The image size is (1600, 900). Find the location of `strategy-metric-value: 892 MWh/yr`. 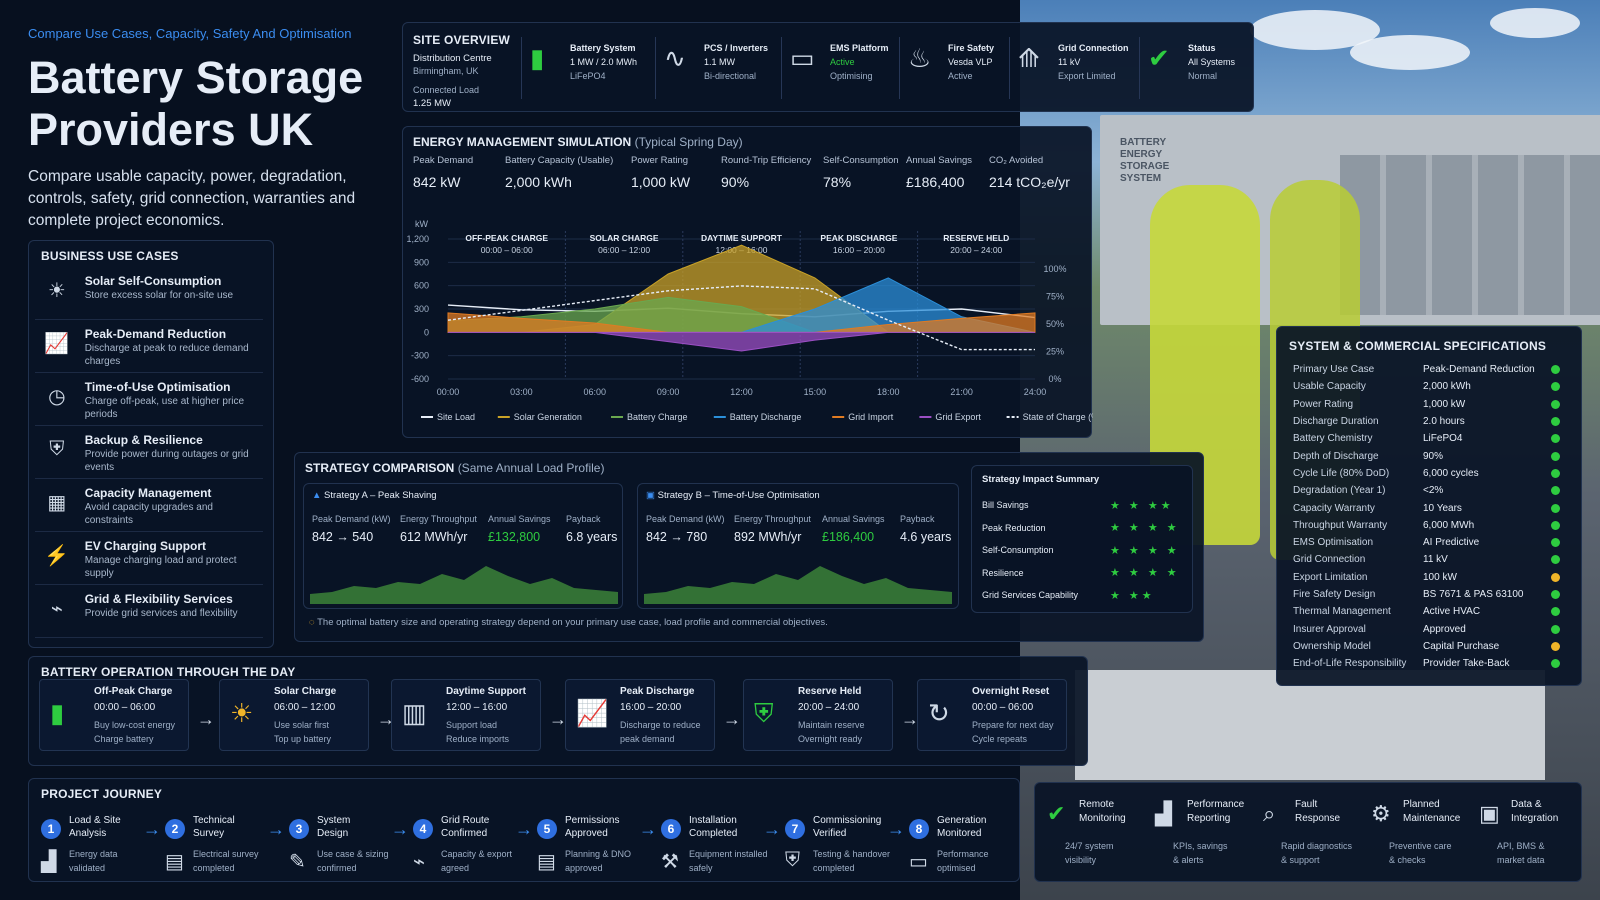

strategy-metric-value: 892 MWh/yr is located at coordinates (768, 537).